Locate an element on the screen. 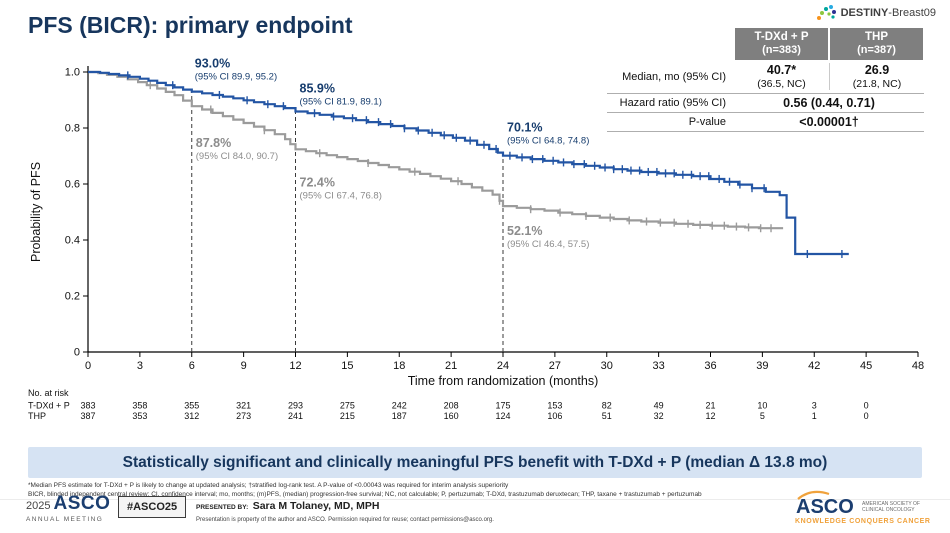  risk-count: 124 is located at coordinates (502, 416).